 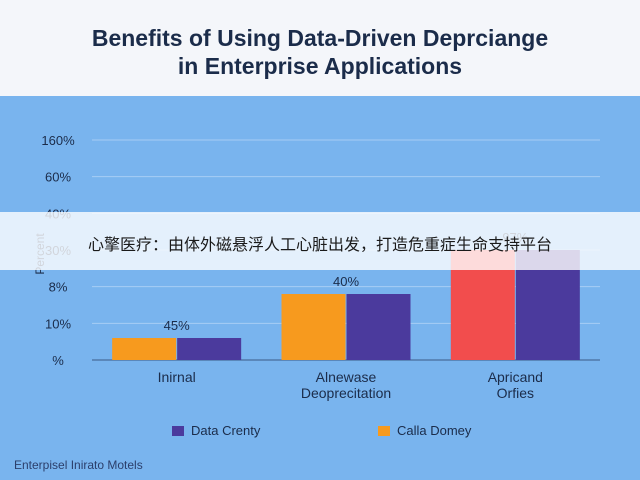 I want to click on data-label: 45%, so click(x=177, y=325).